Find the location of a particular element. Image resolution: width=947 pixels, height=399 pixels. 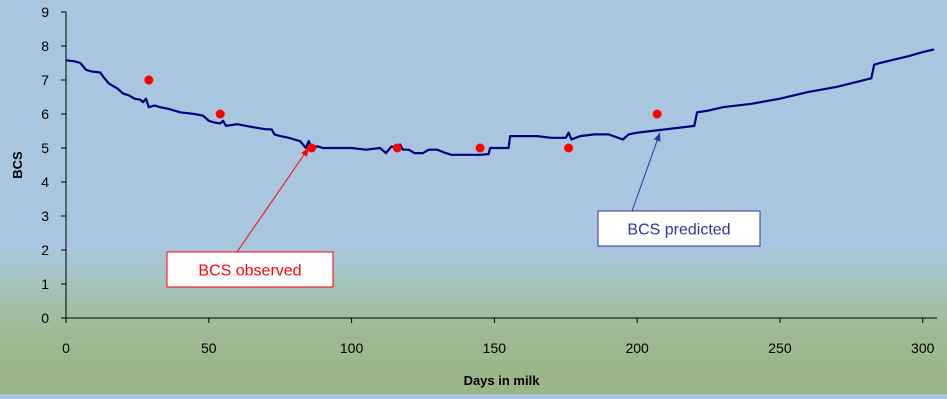

y-tick-label: 5 is located at coordinates (45, 148).